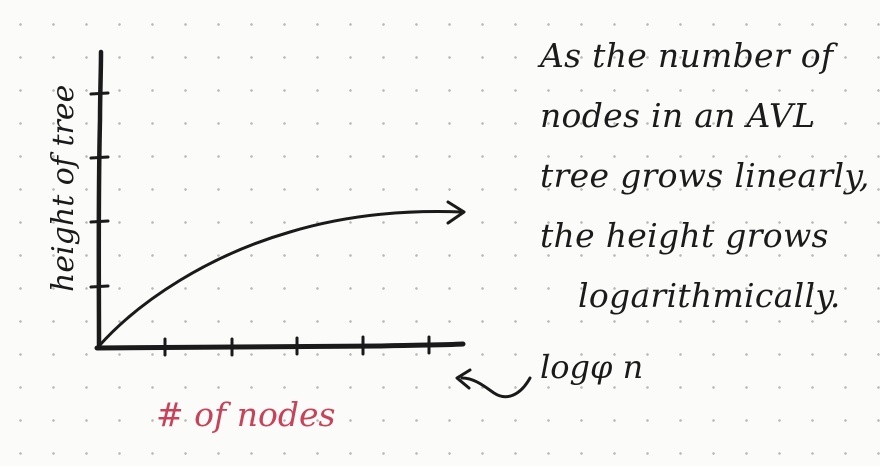  I want to click on log-curve, so click(280, 279).